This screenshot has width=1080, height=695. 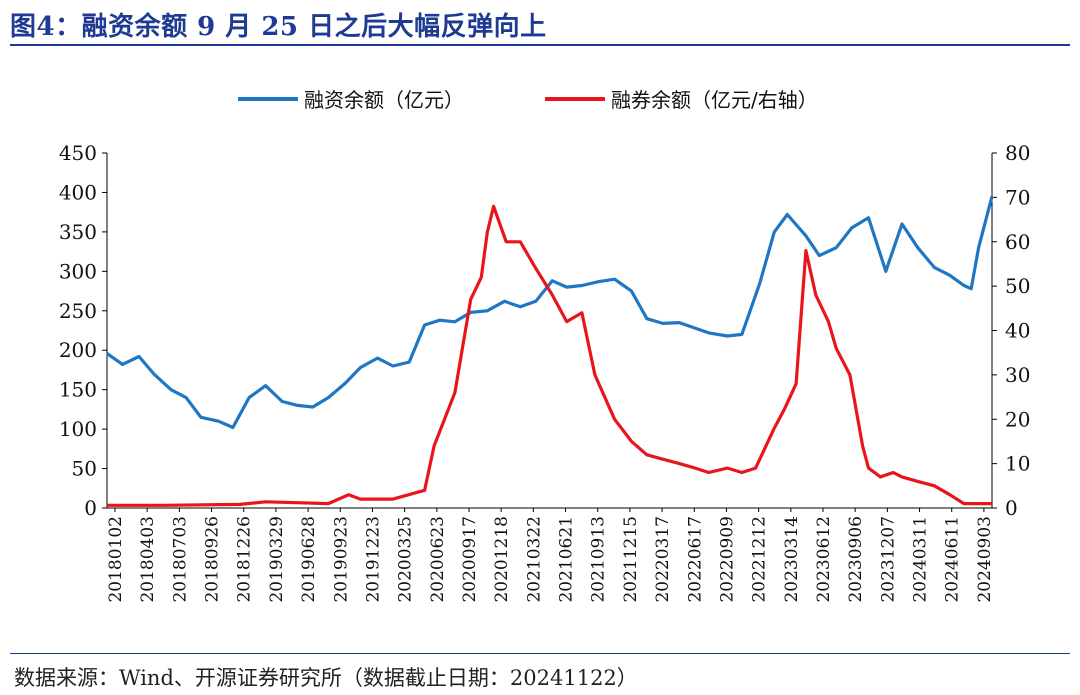 I want to click on legend-label: 融资余额（亿元）, so click(x=384, y=100).